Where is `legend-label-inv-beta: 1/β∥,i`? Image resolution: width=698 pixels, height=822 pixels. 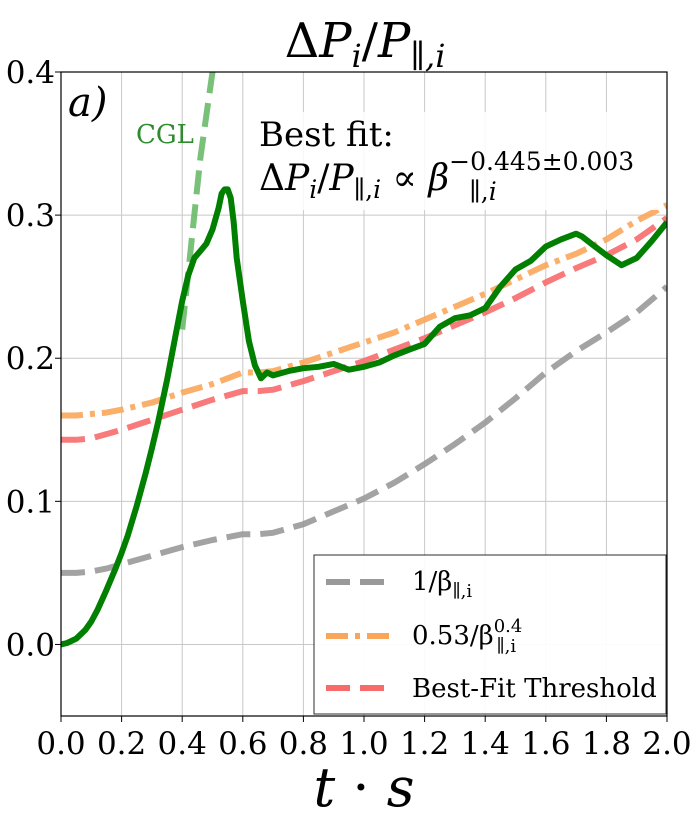 legend-label-inv-beta: 1/β∥,i is located at coordinates (442, 584).